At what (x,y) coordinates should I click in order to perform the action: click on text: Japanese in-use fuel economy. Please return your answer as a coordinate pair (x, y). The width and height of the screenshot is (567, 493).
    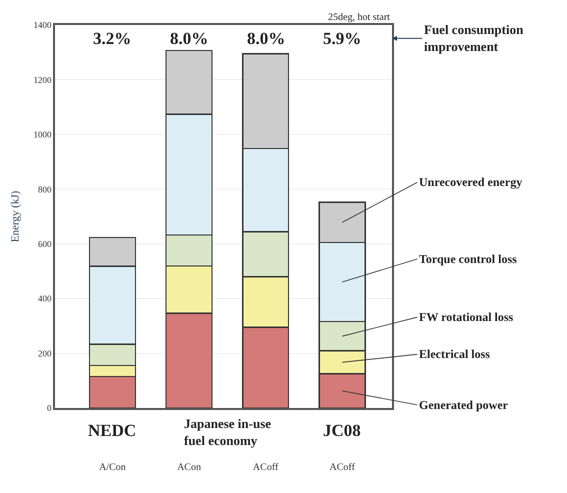
    Looking at the image, I should click on (228, 432).